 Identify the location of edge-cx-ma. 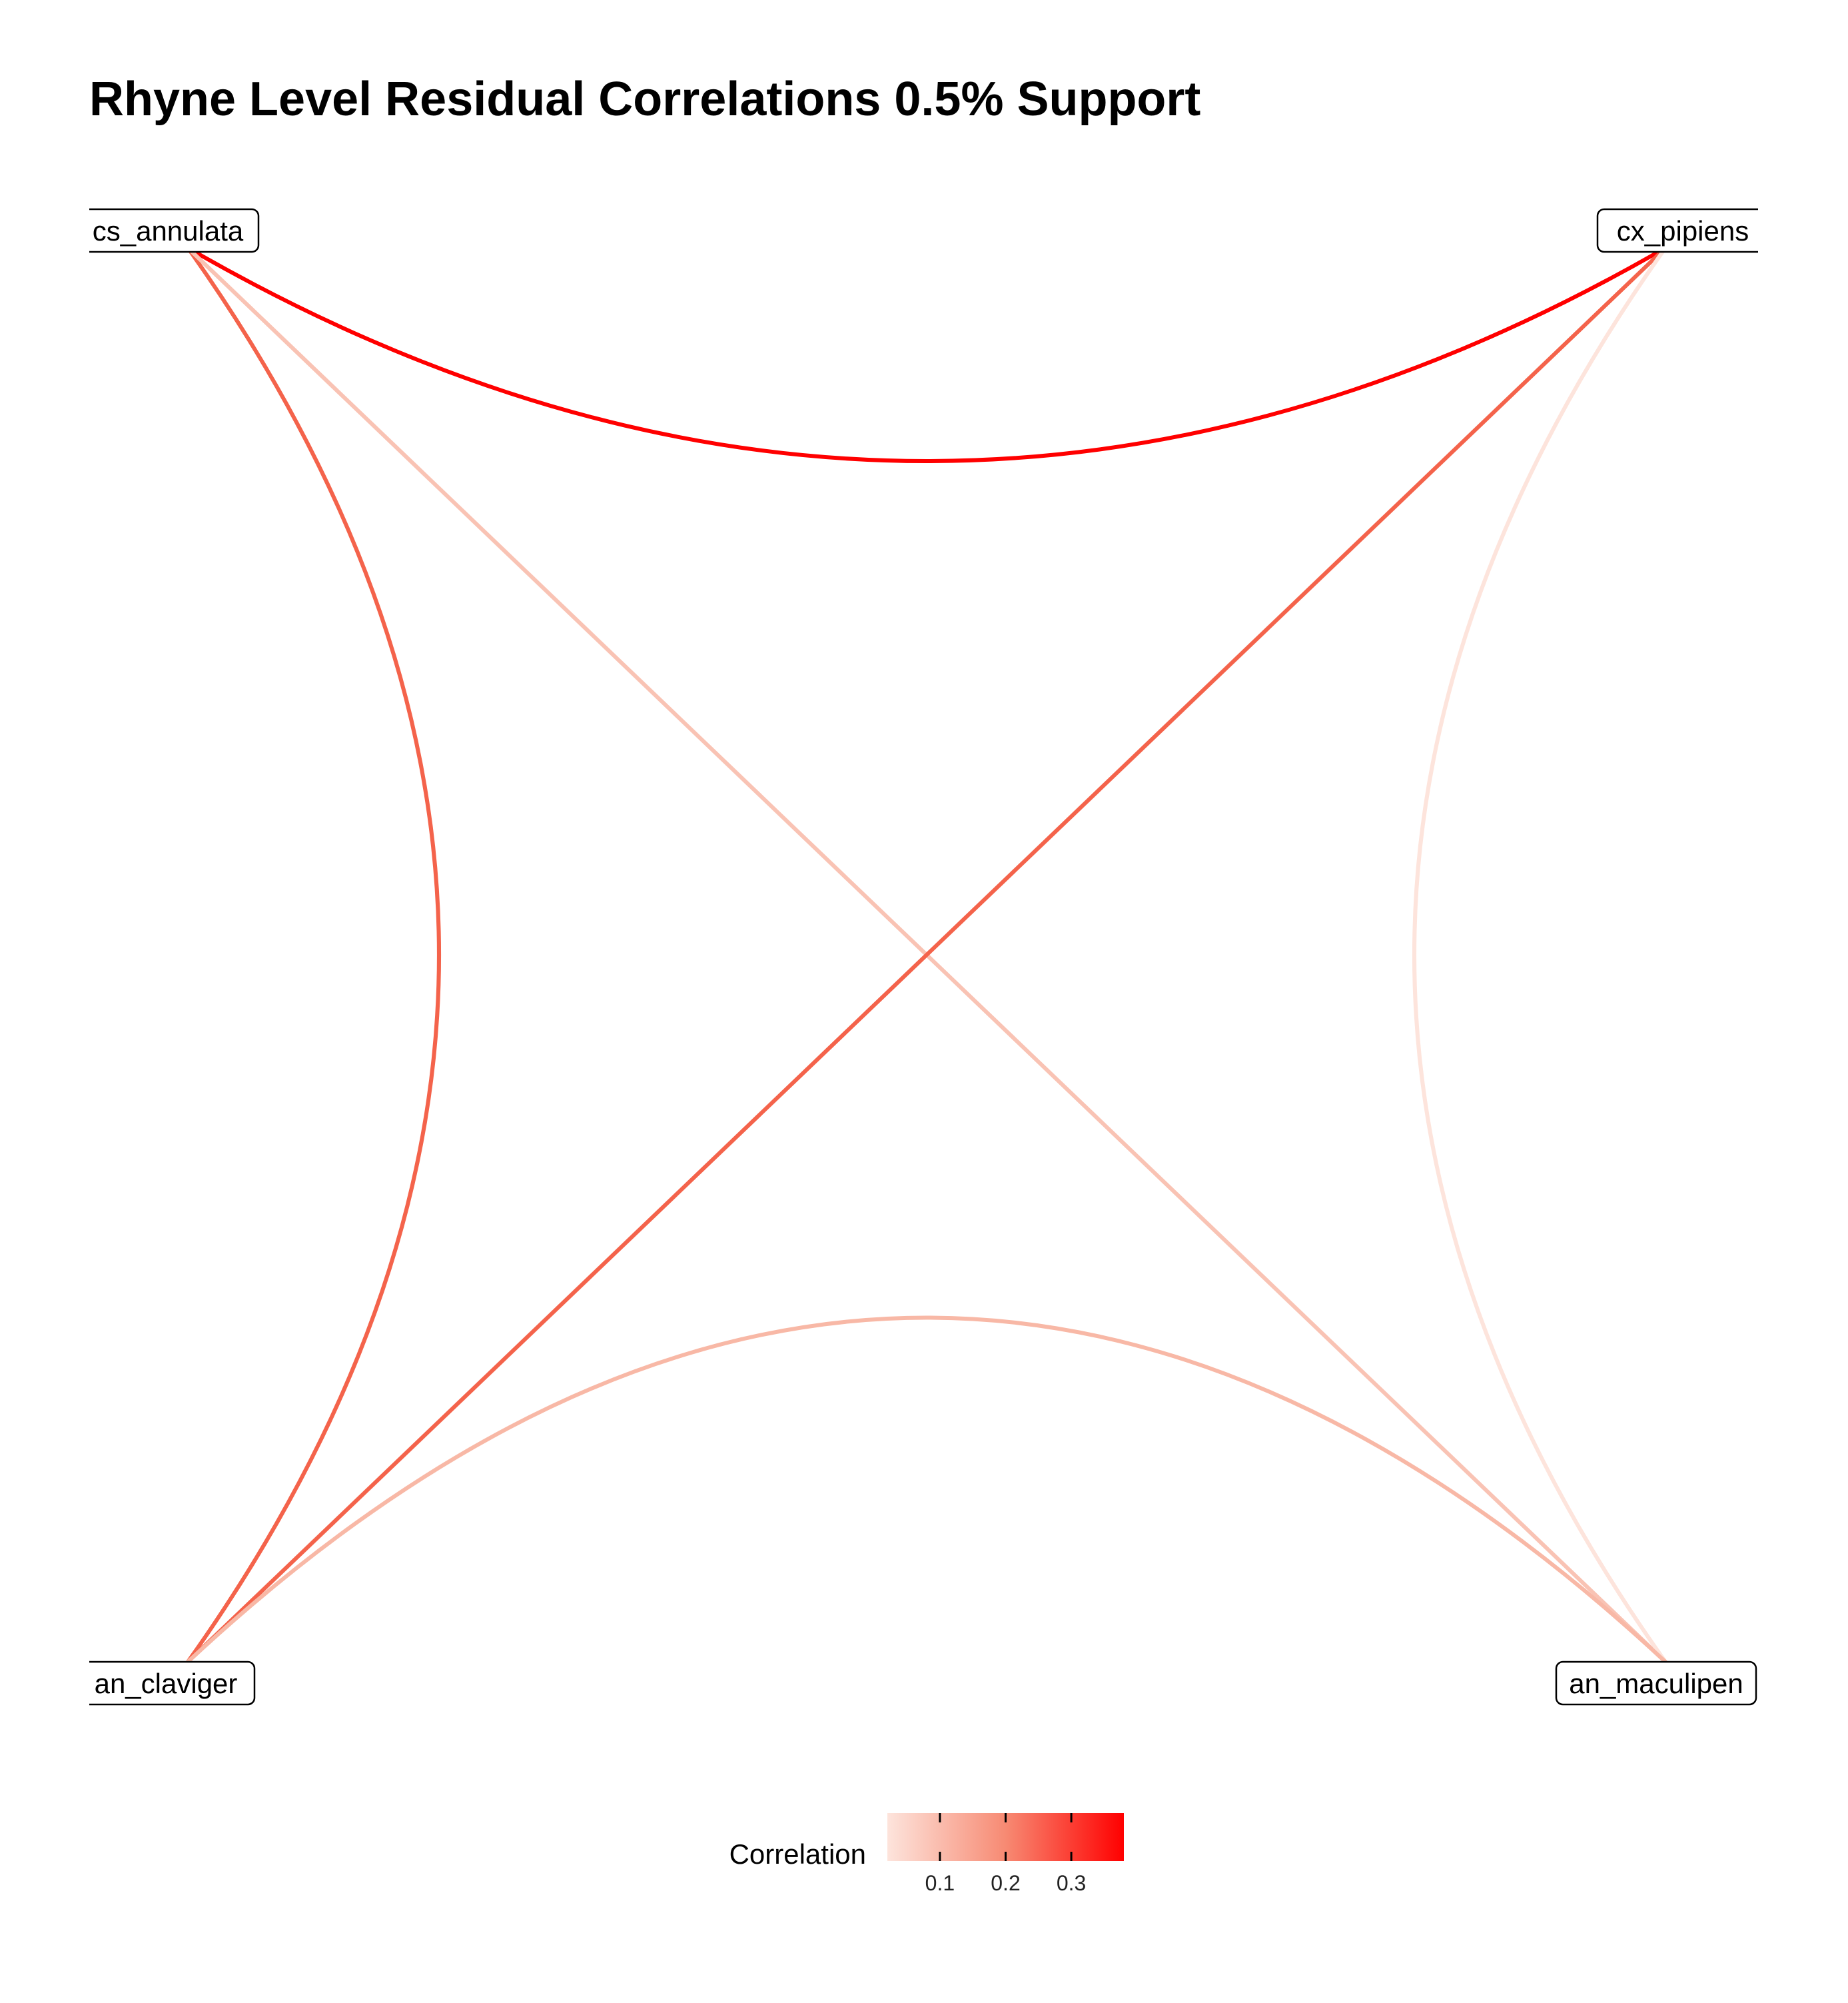
(1539, 955).